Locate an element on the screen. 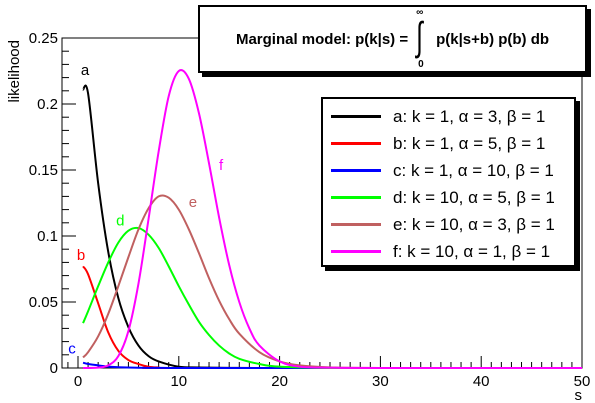 The width and height of the screenshot is (595, 403). y-axis-label: likelihood is located at coordinates (14, 71).